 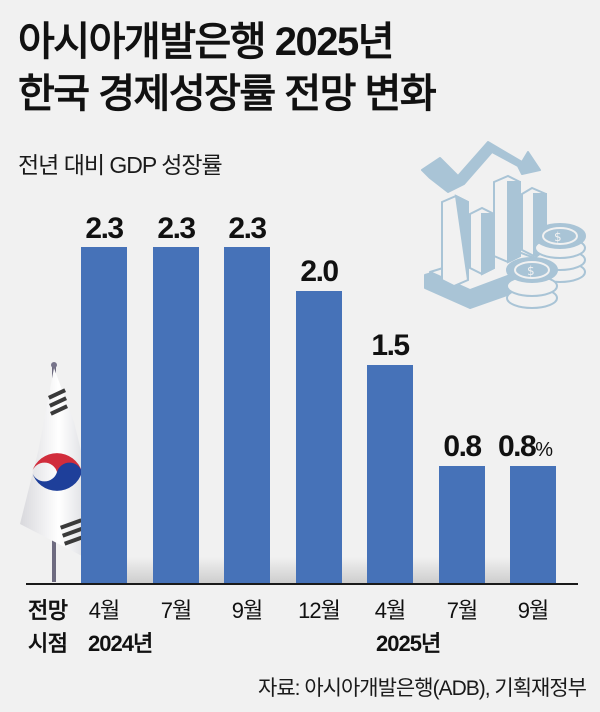 What do you see at coordinates (59, 472) in the screenshot?
I see `south-korea-flag-icon` at bounding box center [59, 472].